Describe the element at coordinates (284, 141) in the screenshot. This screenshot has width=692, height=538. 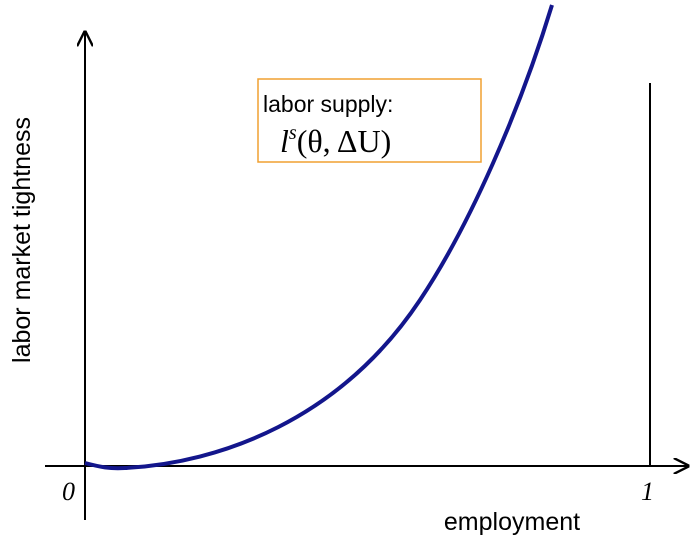
I see `formula-base: l` at that location.